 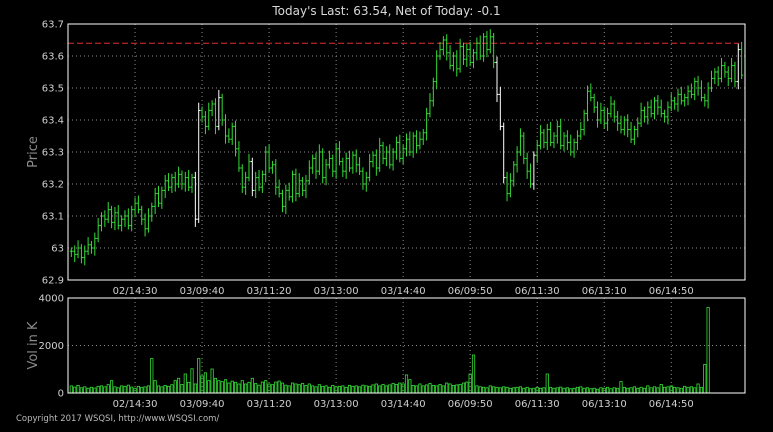 What do you see at coordinates (57, 249) in the screenshot?
I see `price-tick-label: 63` at bounding box center [57, 249].